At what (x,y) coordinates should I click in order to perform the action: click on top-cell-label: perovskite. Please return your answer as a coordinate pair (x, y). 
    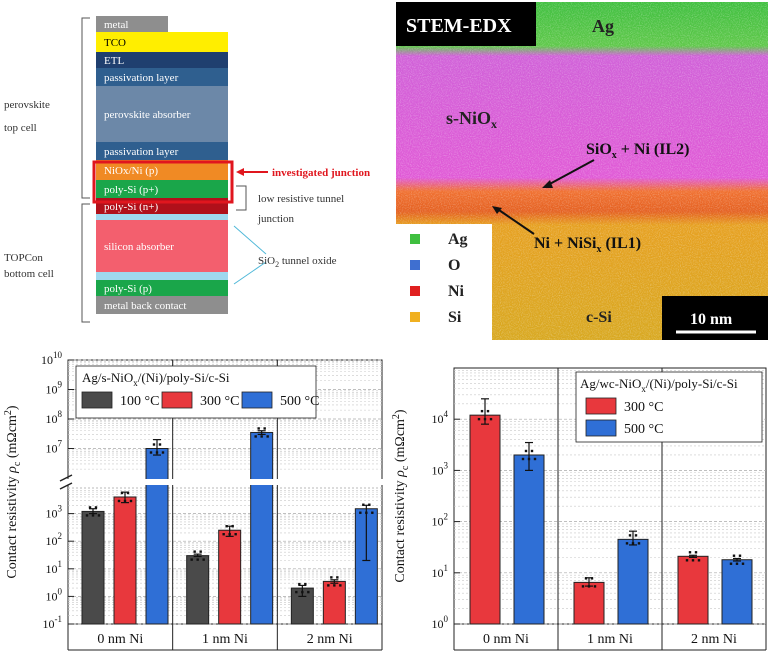
    Looking at the image, I should click on (27, 105).